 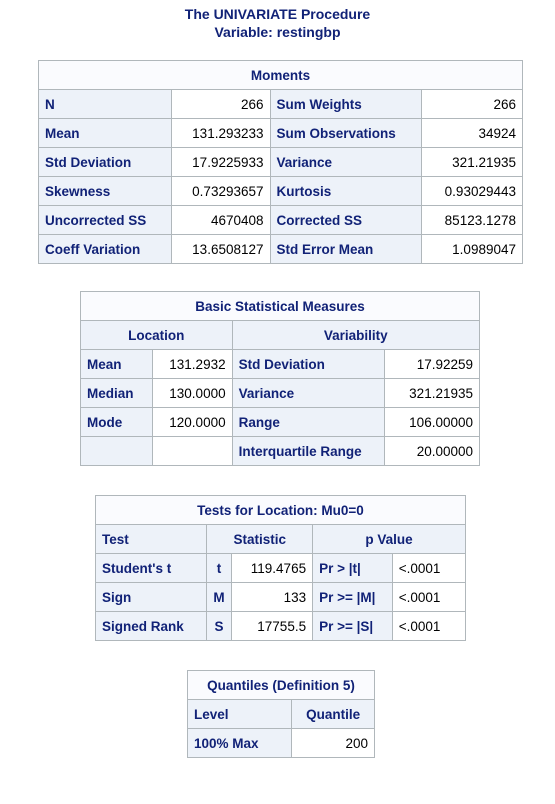 I want to click on row-header: Std Error Mean, so click(x=346, y=249).